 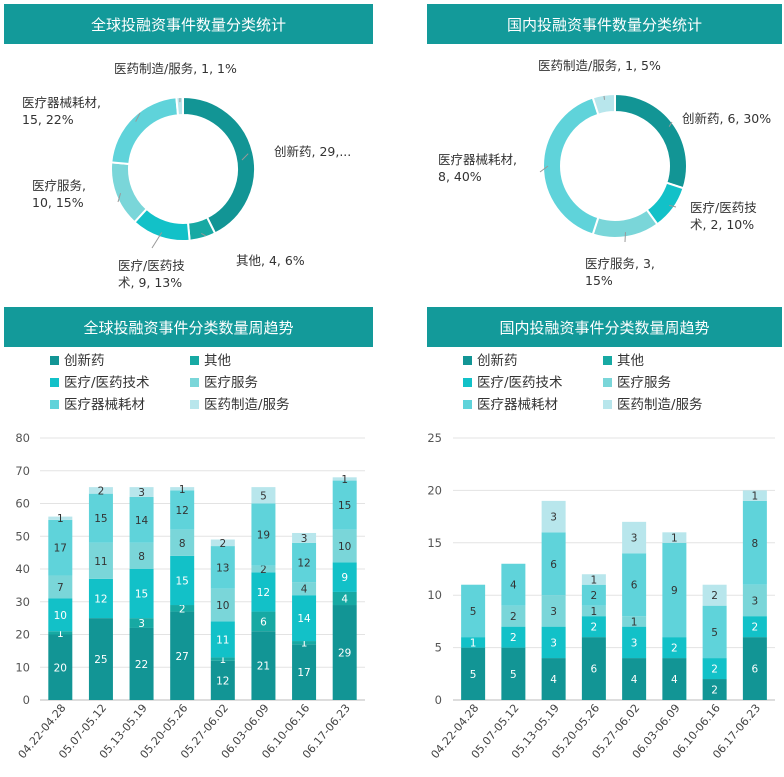 I want to click on domestic_donut-slice-label-1-0: 医疗/医药技, so click(x=723, y=207).